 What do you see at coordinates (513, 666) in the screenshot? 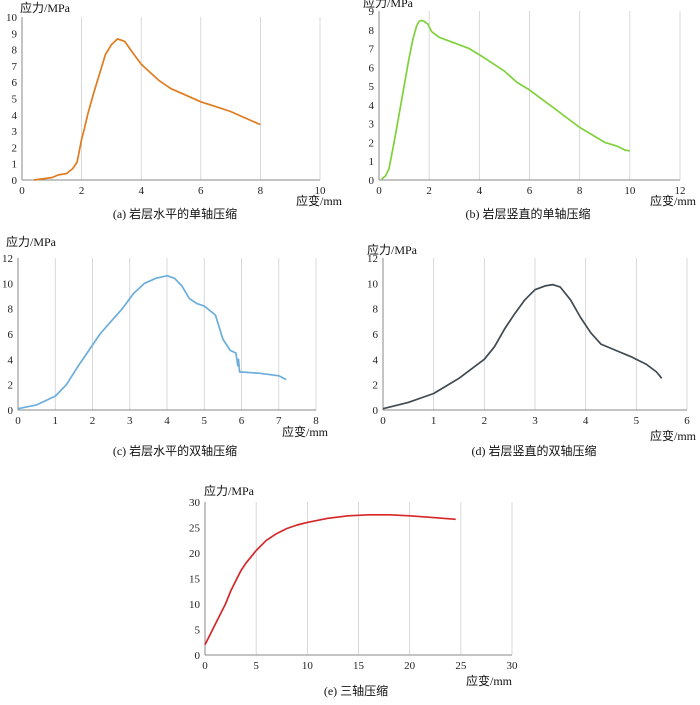
I see `x-tick-label: 30` at bounding box center [513, 666].